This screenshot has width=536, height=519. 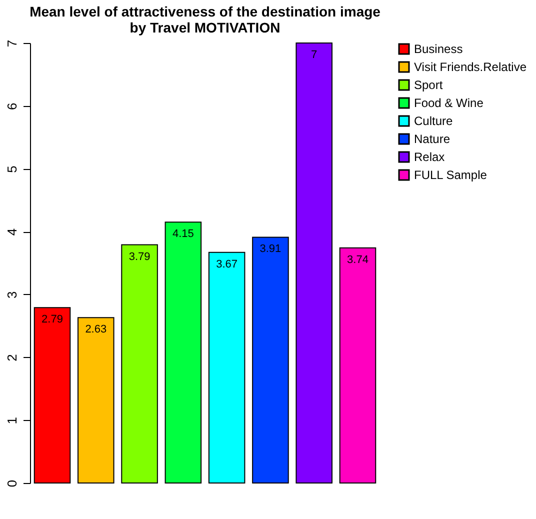 What do you see at coordinates (357, 260) in the screenshot?
I see `data-label: 3.74` at bounding box center [357, 260].